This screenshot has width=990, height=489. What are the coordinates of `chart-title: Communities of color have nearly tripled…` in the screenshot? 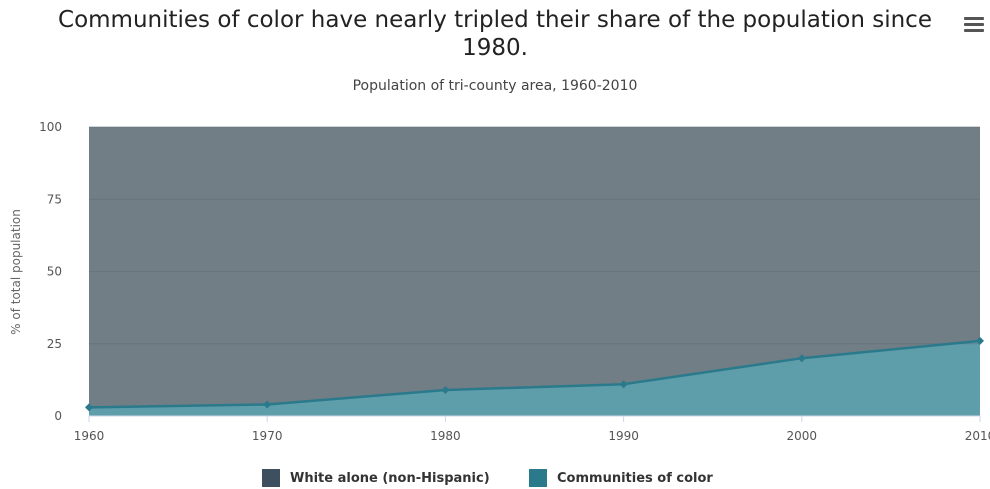 It's located at (495, 34).